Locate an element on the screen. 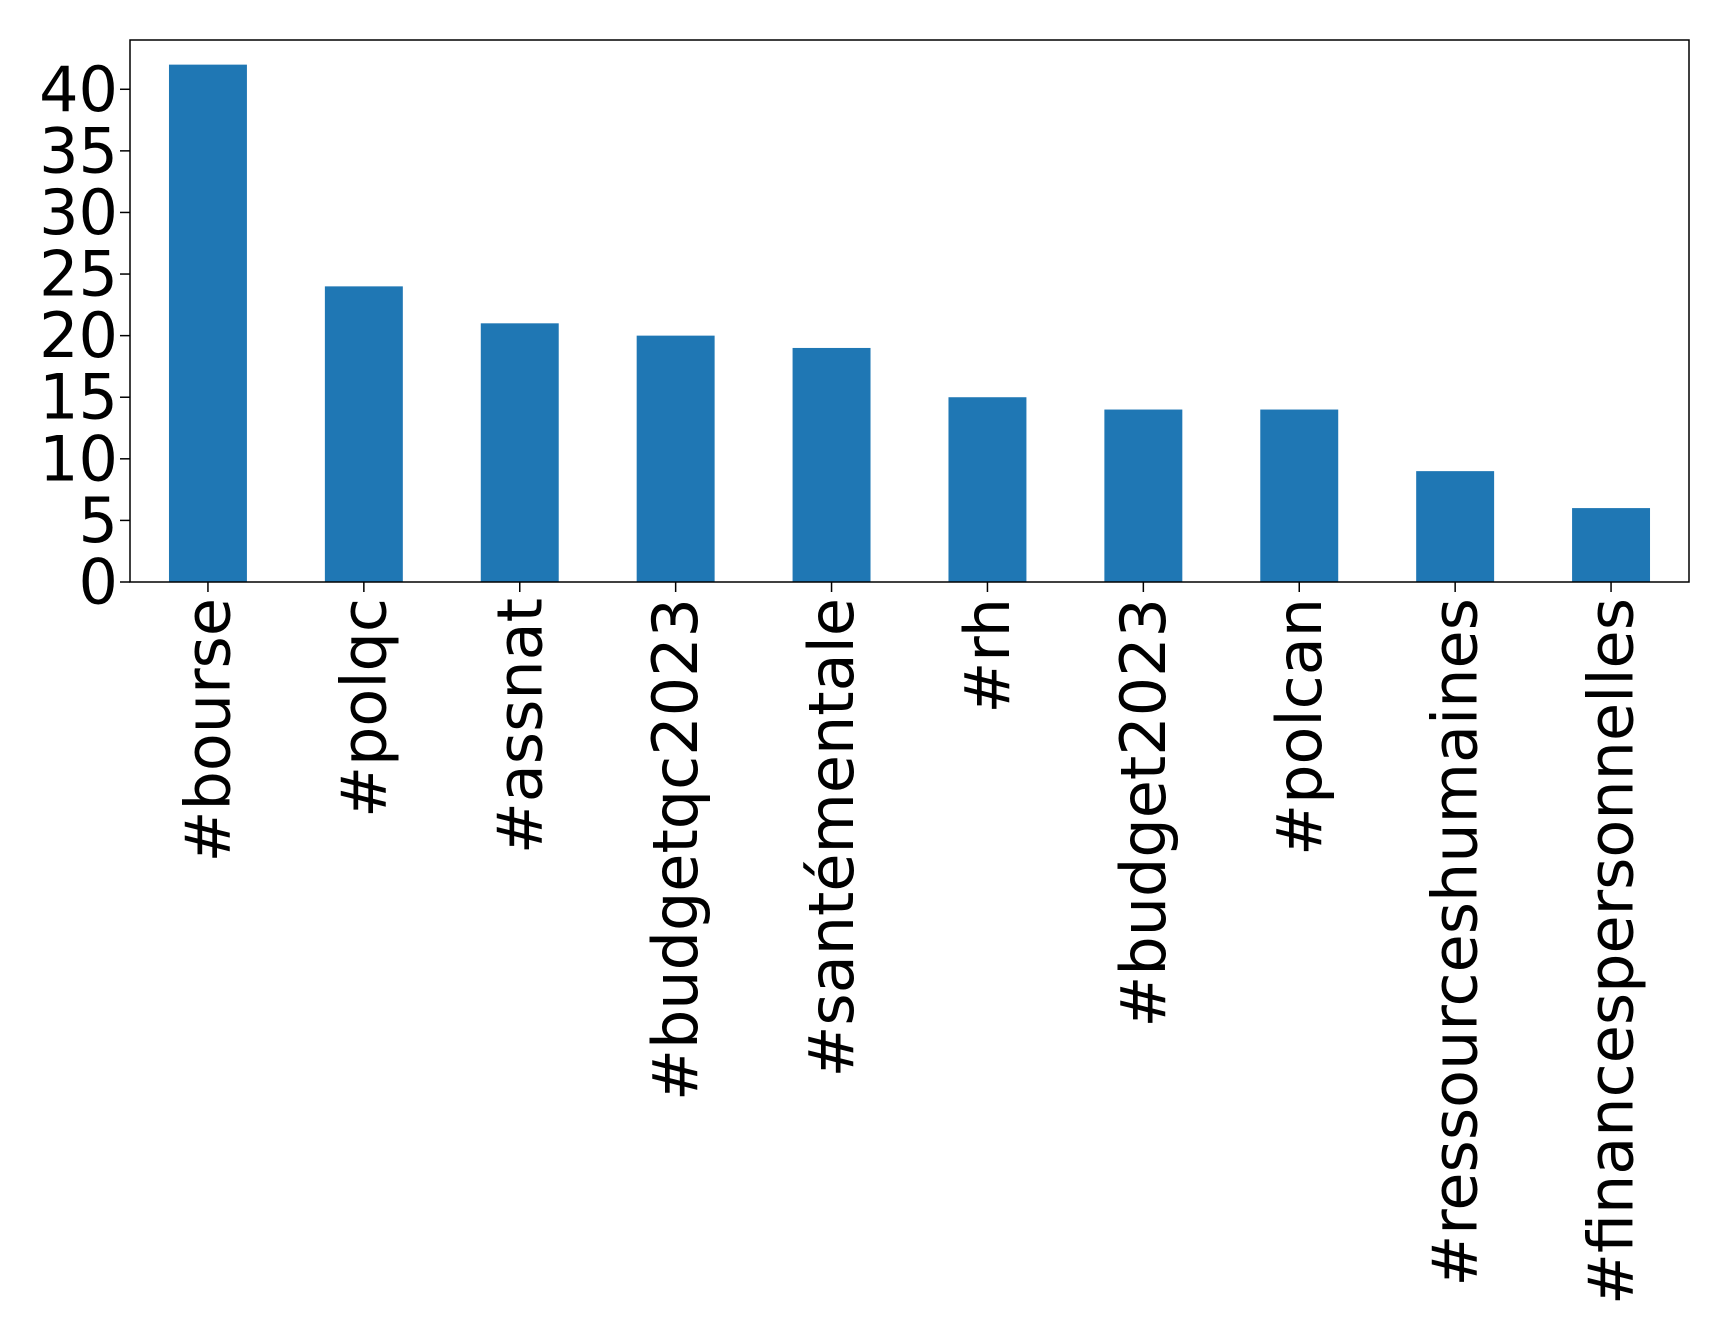  y-tick-label-4: 20 is located at coordinates (78, 335).